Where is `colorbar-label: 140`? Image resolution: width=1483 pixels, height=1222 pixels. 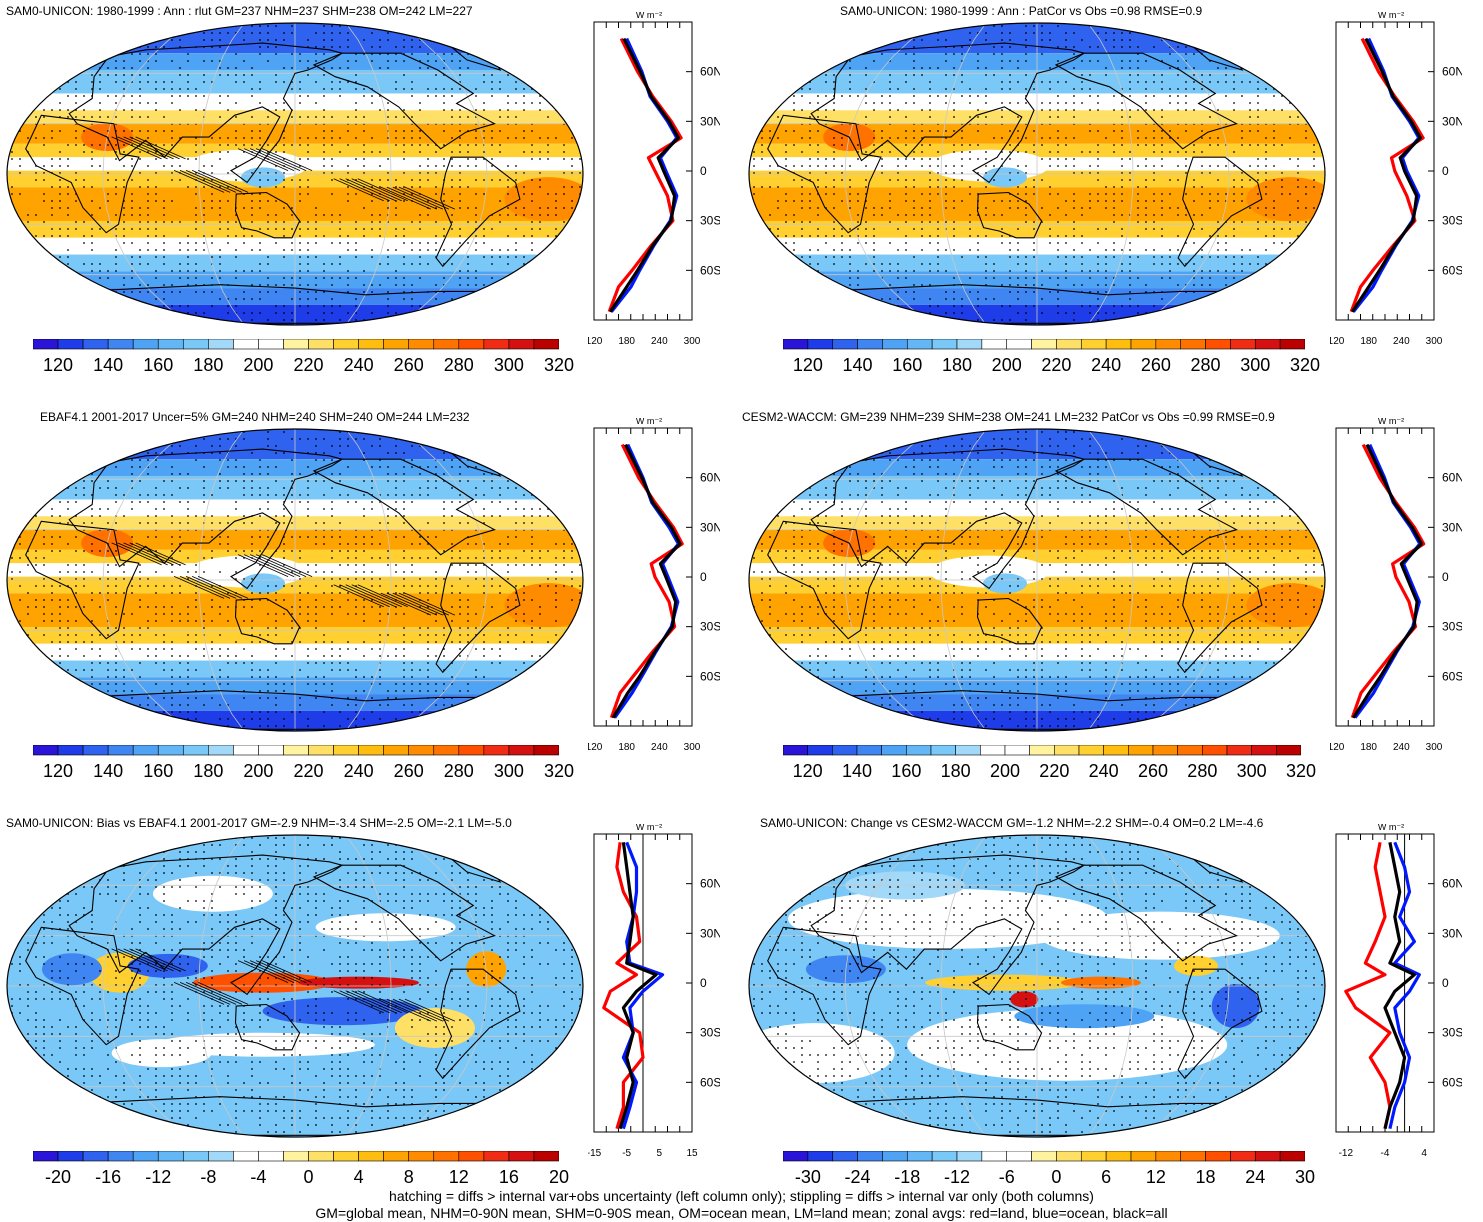
colorbar-label: 140 is located at coordinates (108, 771).